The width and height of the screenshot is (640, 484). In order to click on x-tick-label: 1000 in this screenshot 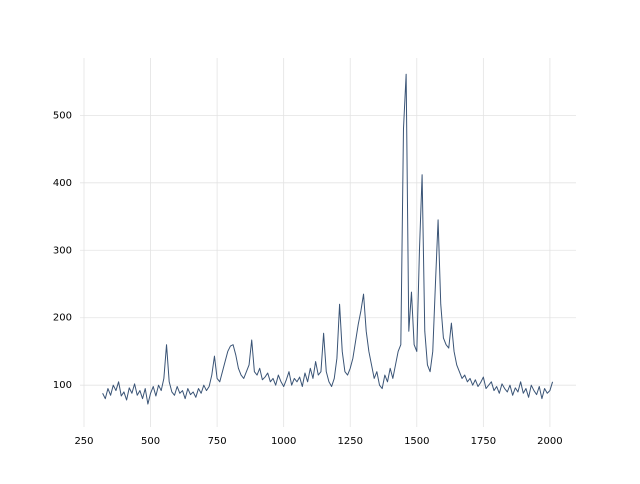, I will do `click(283, 441)`.